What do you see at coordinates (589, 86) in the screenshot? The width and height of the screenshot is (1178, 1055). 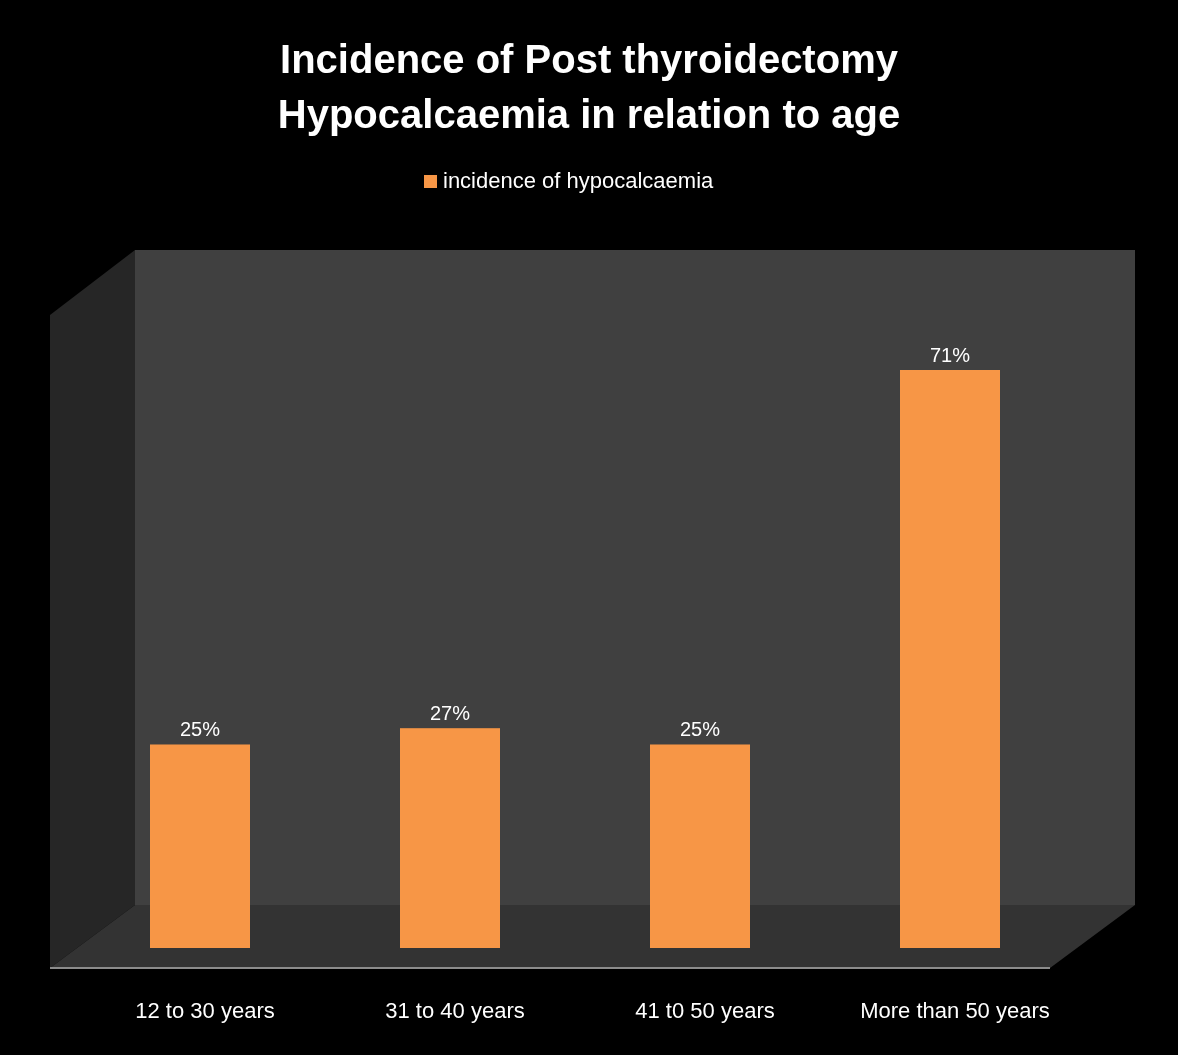 I see `chart-title: Incidence of Post thyroidectomy Hypocalcaemia in relation to age` at bounding box center [589, 86].